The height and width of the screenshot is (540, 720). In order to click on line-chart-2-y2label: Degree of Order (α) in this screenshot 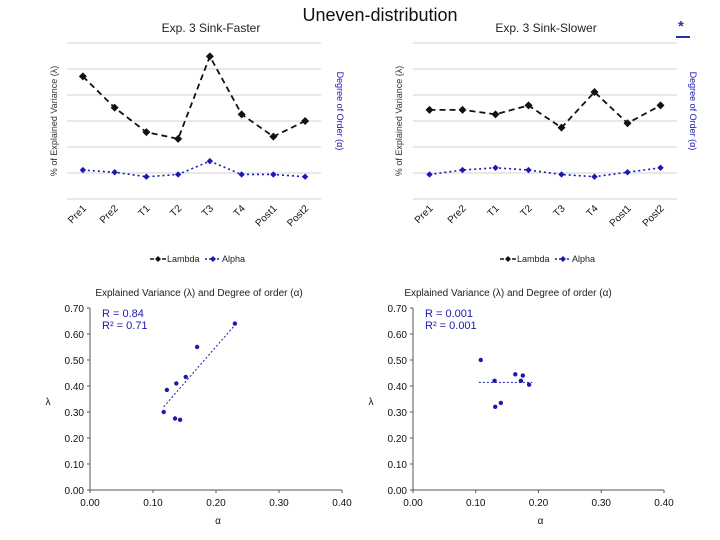, I will do `click(693, 111)`.